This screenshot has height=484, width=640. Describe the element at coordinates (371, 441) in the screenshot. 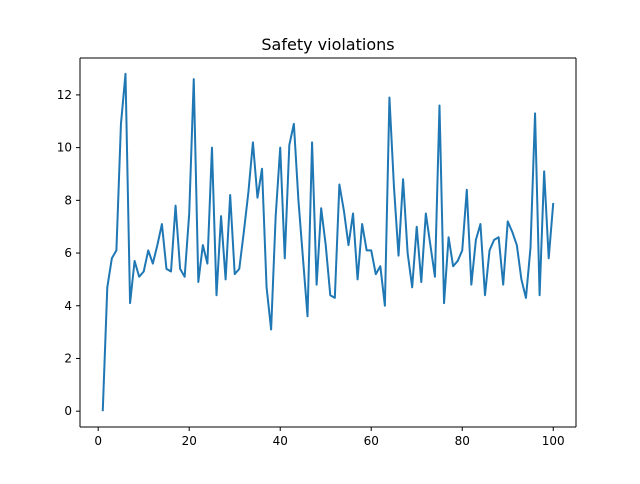

I see `x-tick-label: 60` at that location.